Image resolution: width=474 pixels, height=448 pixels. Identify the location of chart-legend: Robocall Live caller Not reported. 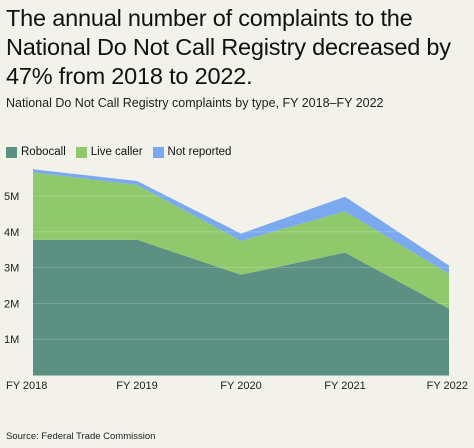
(118, 152).